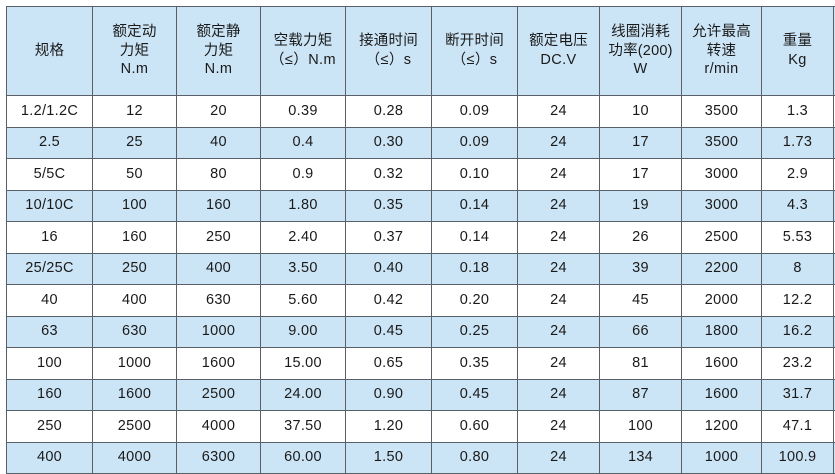  I want to click on cell-dyn_torque: 250, so click(135, 269).